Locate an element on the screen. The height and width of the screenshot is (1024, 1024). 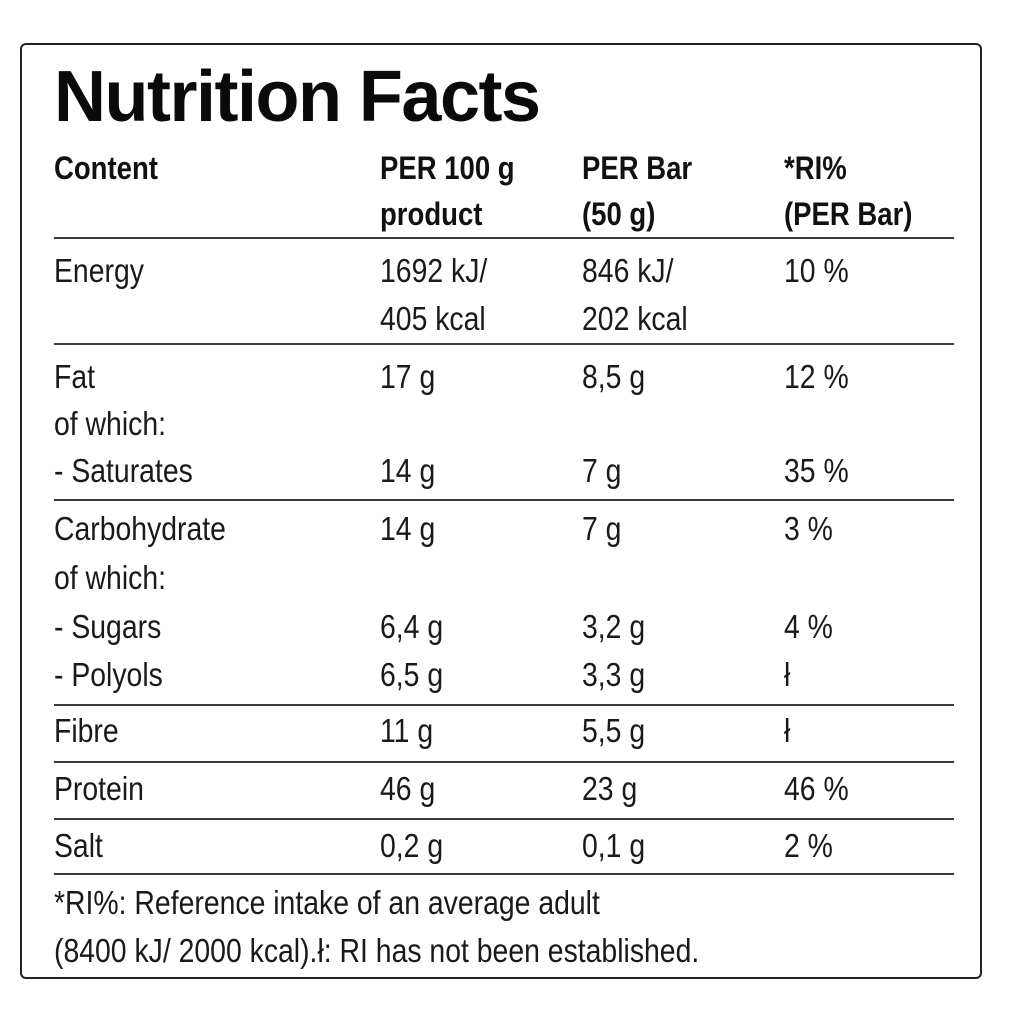
row-saturates-perbar: 7 g is located at coordinates (602, 470).